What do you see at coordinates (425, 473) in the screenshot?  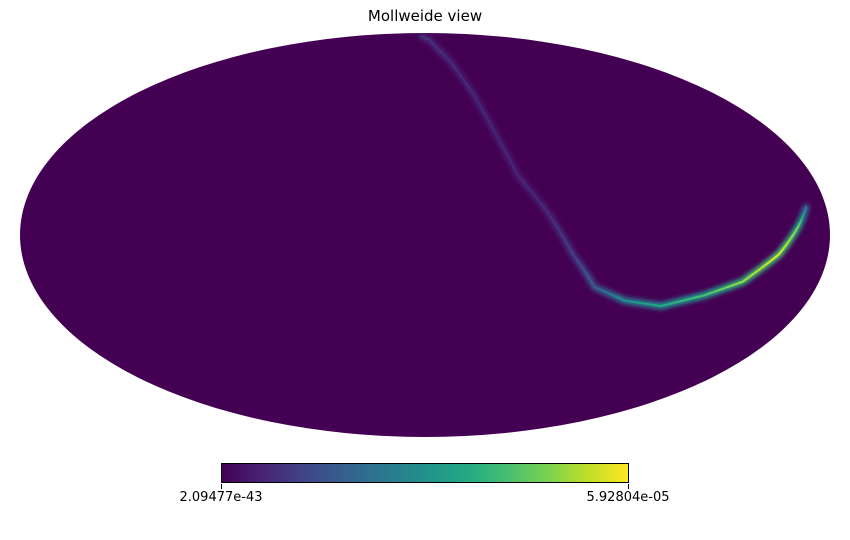 I see `colorbar` at bounding box center [425, 473].